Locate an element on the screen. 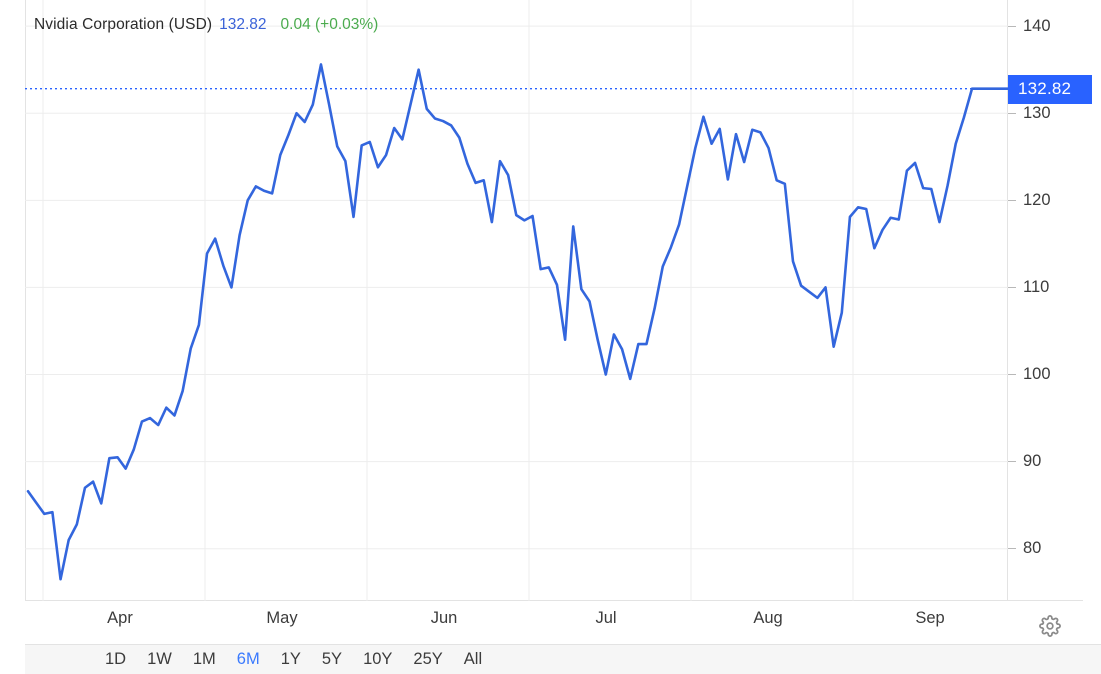 Image resolution: width=1101 pixels, height=674 pixels. range-button-all: All is located at coordinates (473, 659).